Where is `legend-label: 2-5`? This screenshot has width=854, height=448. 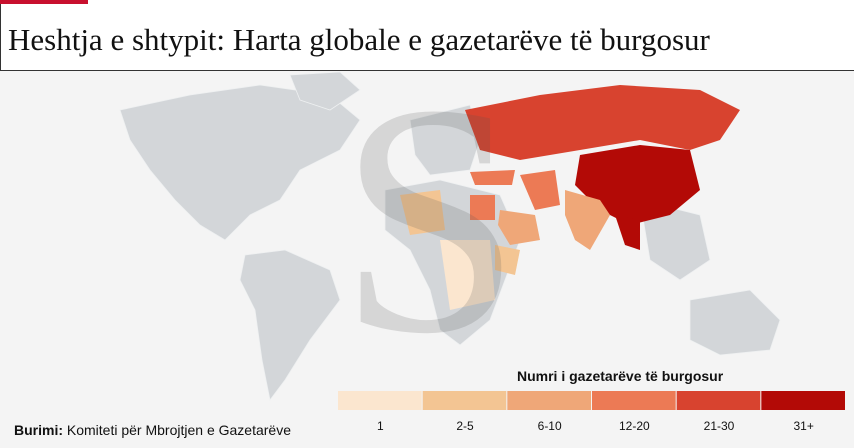 legend-label: 2-5 is located at coordinates (465, 426).